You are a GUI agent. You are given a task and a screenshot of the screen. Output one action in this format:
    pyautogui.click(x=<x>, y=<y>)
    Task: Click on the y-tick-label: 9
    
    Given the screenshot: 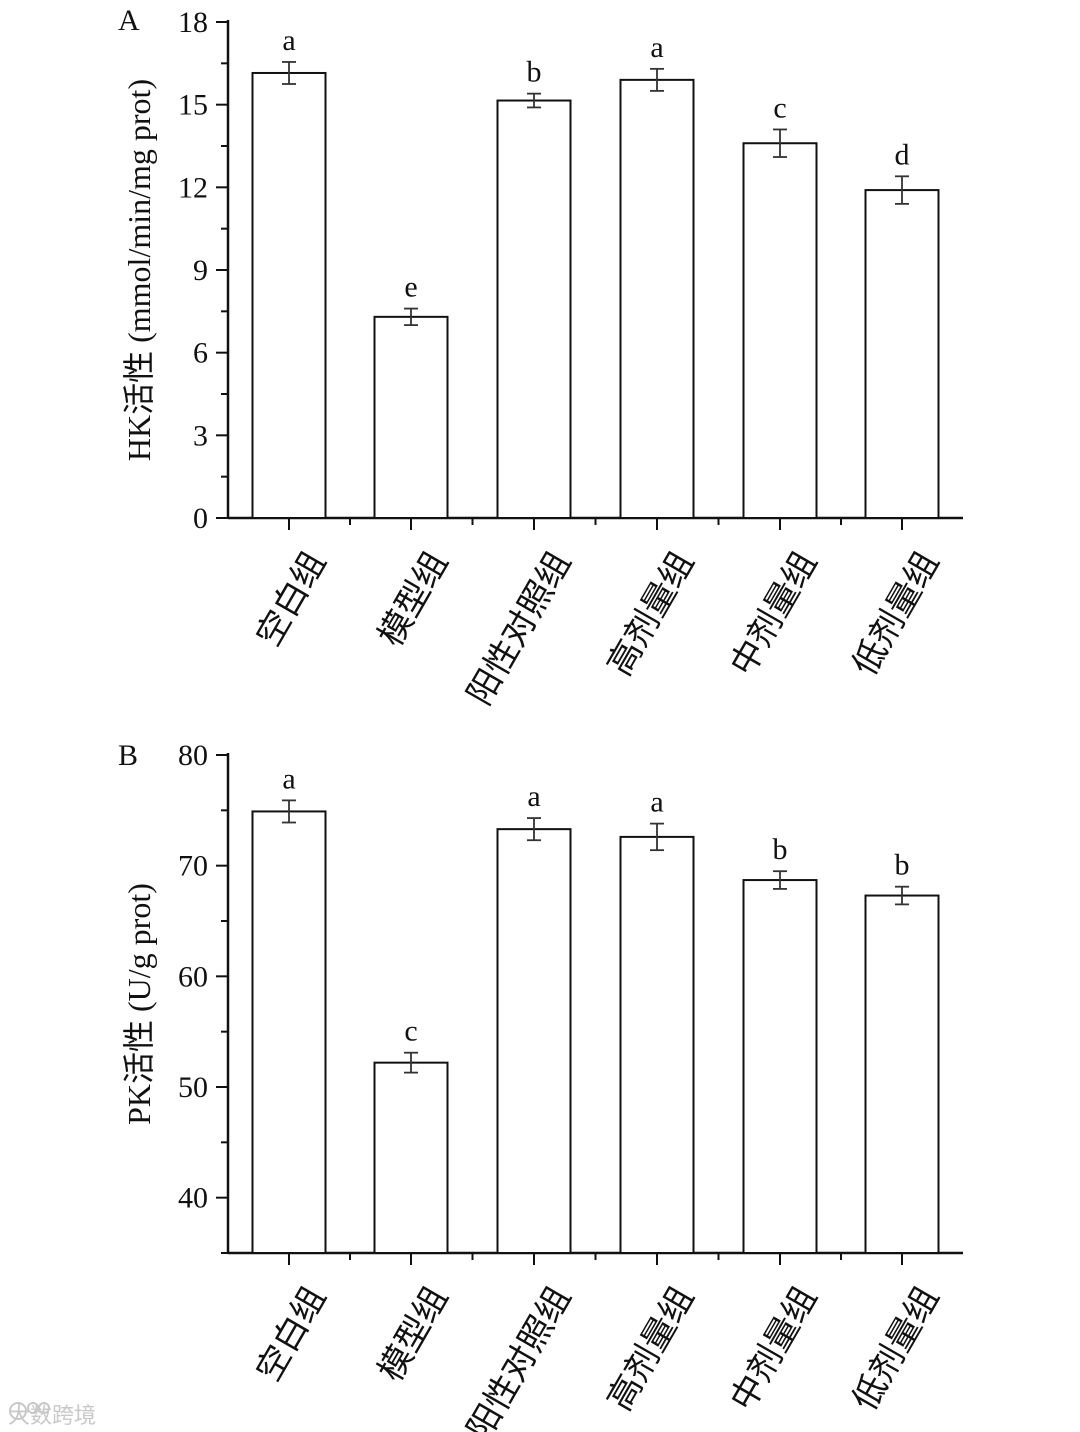 What is the action you would take?
    pyautogui.click(x=200, y=270)
    